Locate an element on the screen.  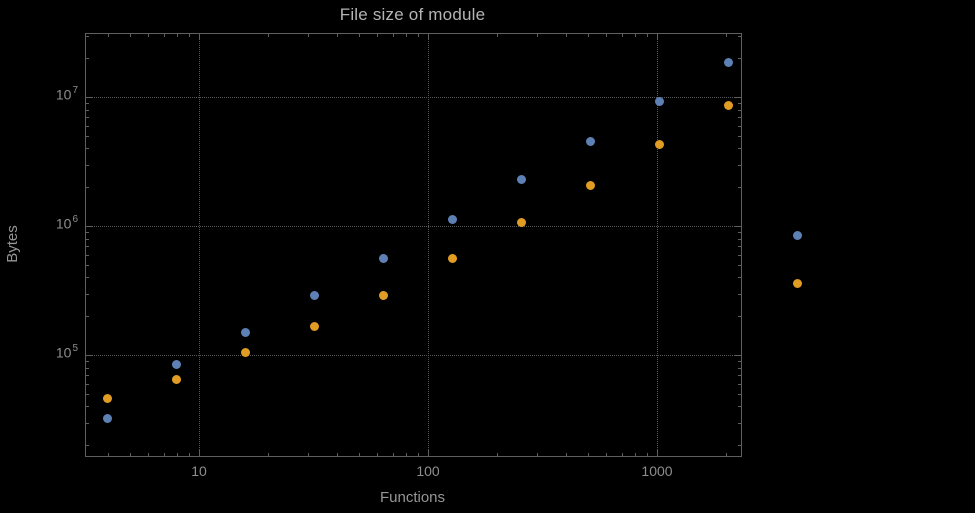
x-tick-label: 10 is located at coordinates (199, 471).